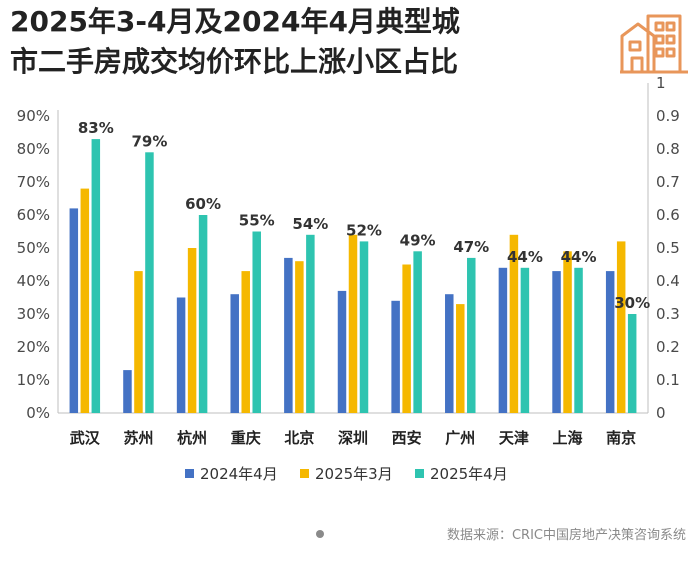 The width and height of the screenshot is (700, 567). Describe the element at coordinates (418, 240) in the screenshot. I see `data-label: 49%` at that location.